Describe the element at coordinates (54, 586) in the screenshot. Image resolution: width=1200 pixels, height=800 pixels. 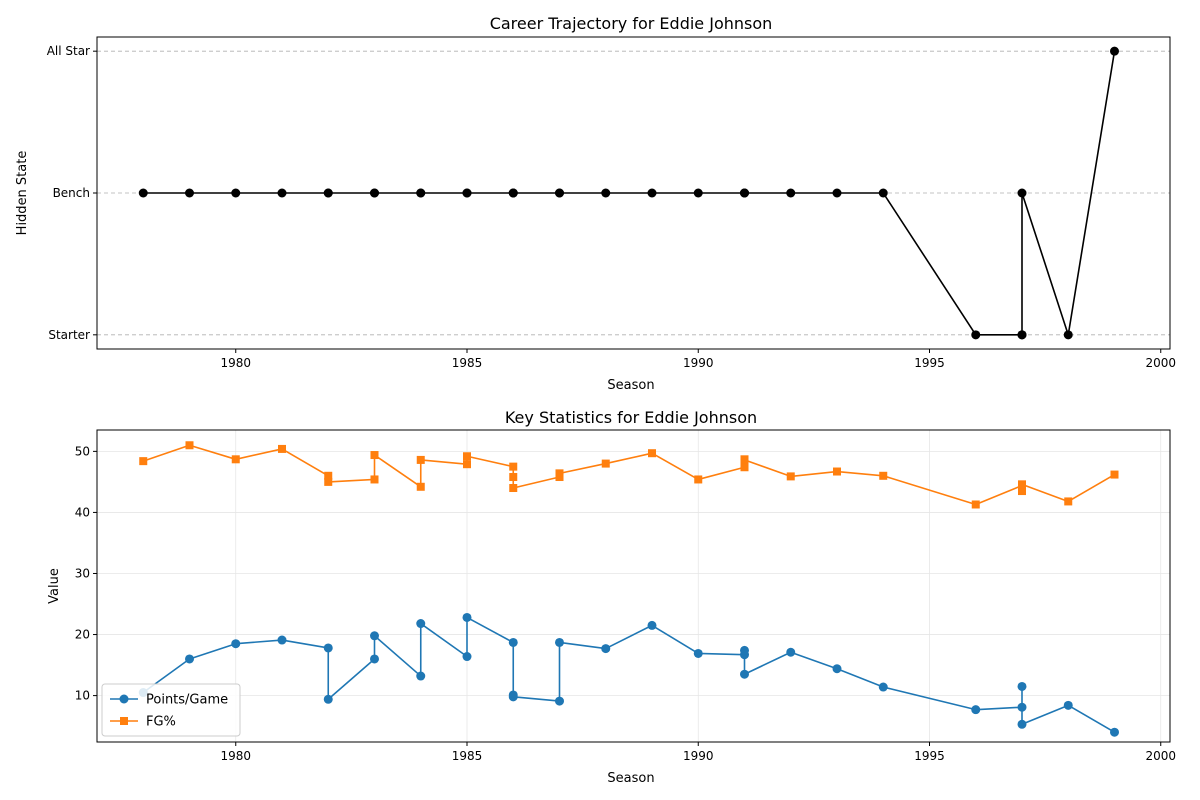
I see `y-axis-label: Value` at that location.